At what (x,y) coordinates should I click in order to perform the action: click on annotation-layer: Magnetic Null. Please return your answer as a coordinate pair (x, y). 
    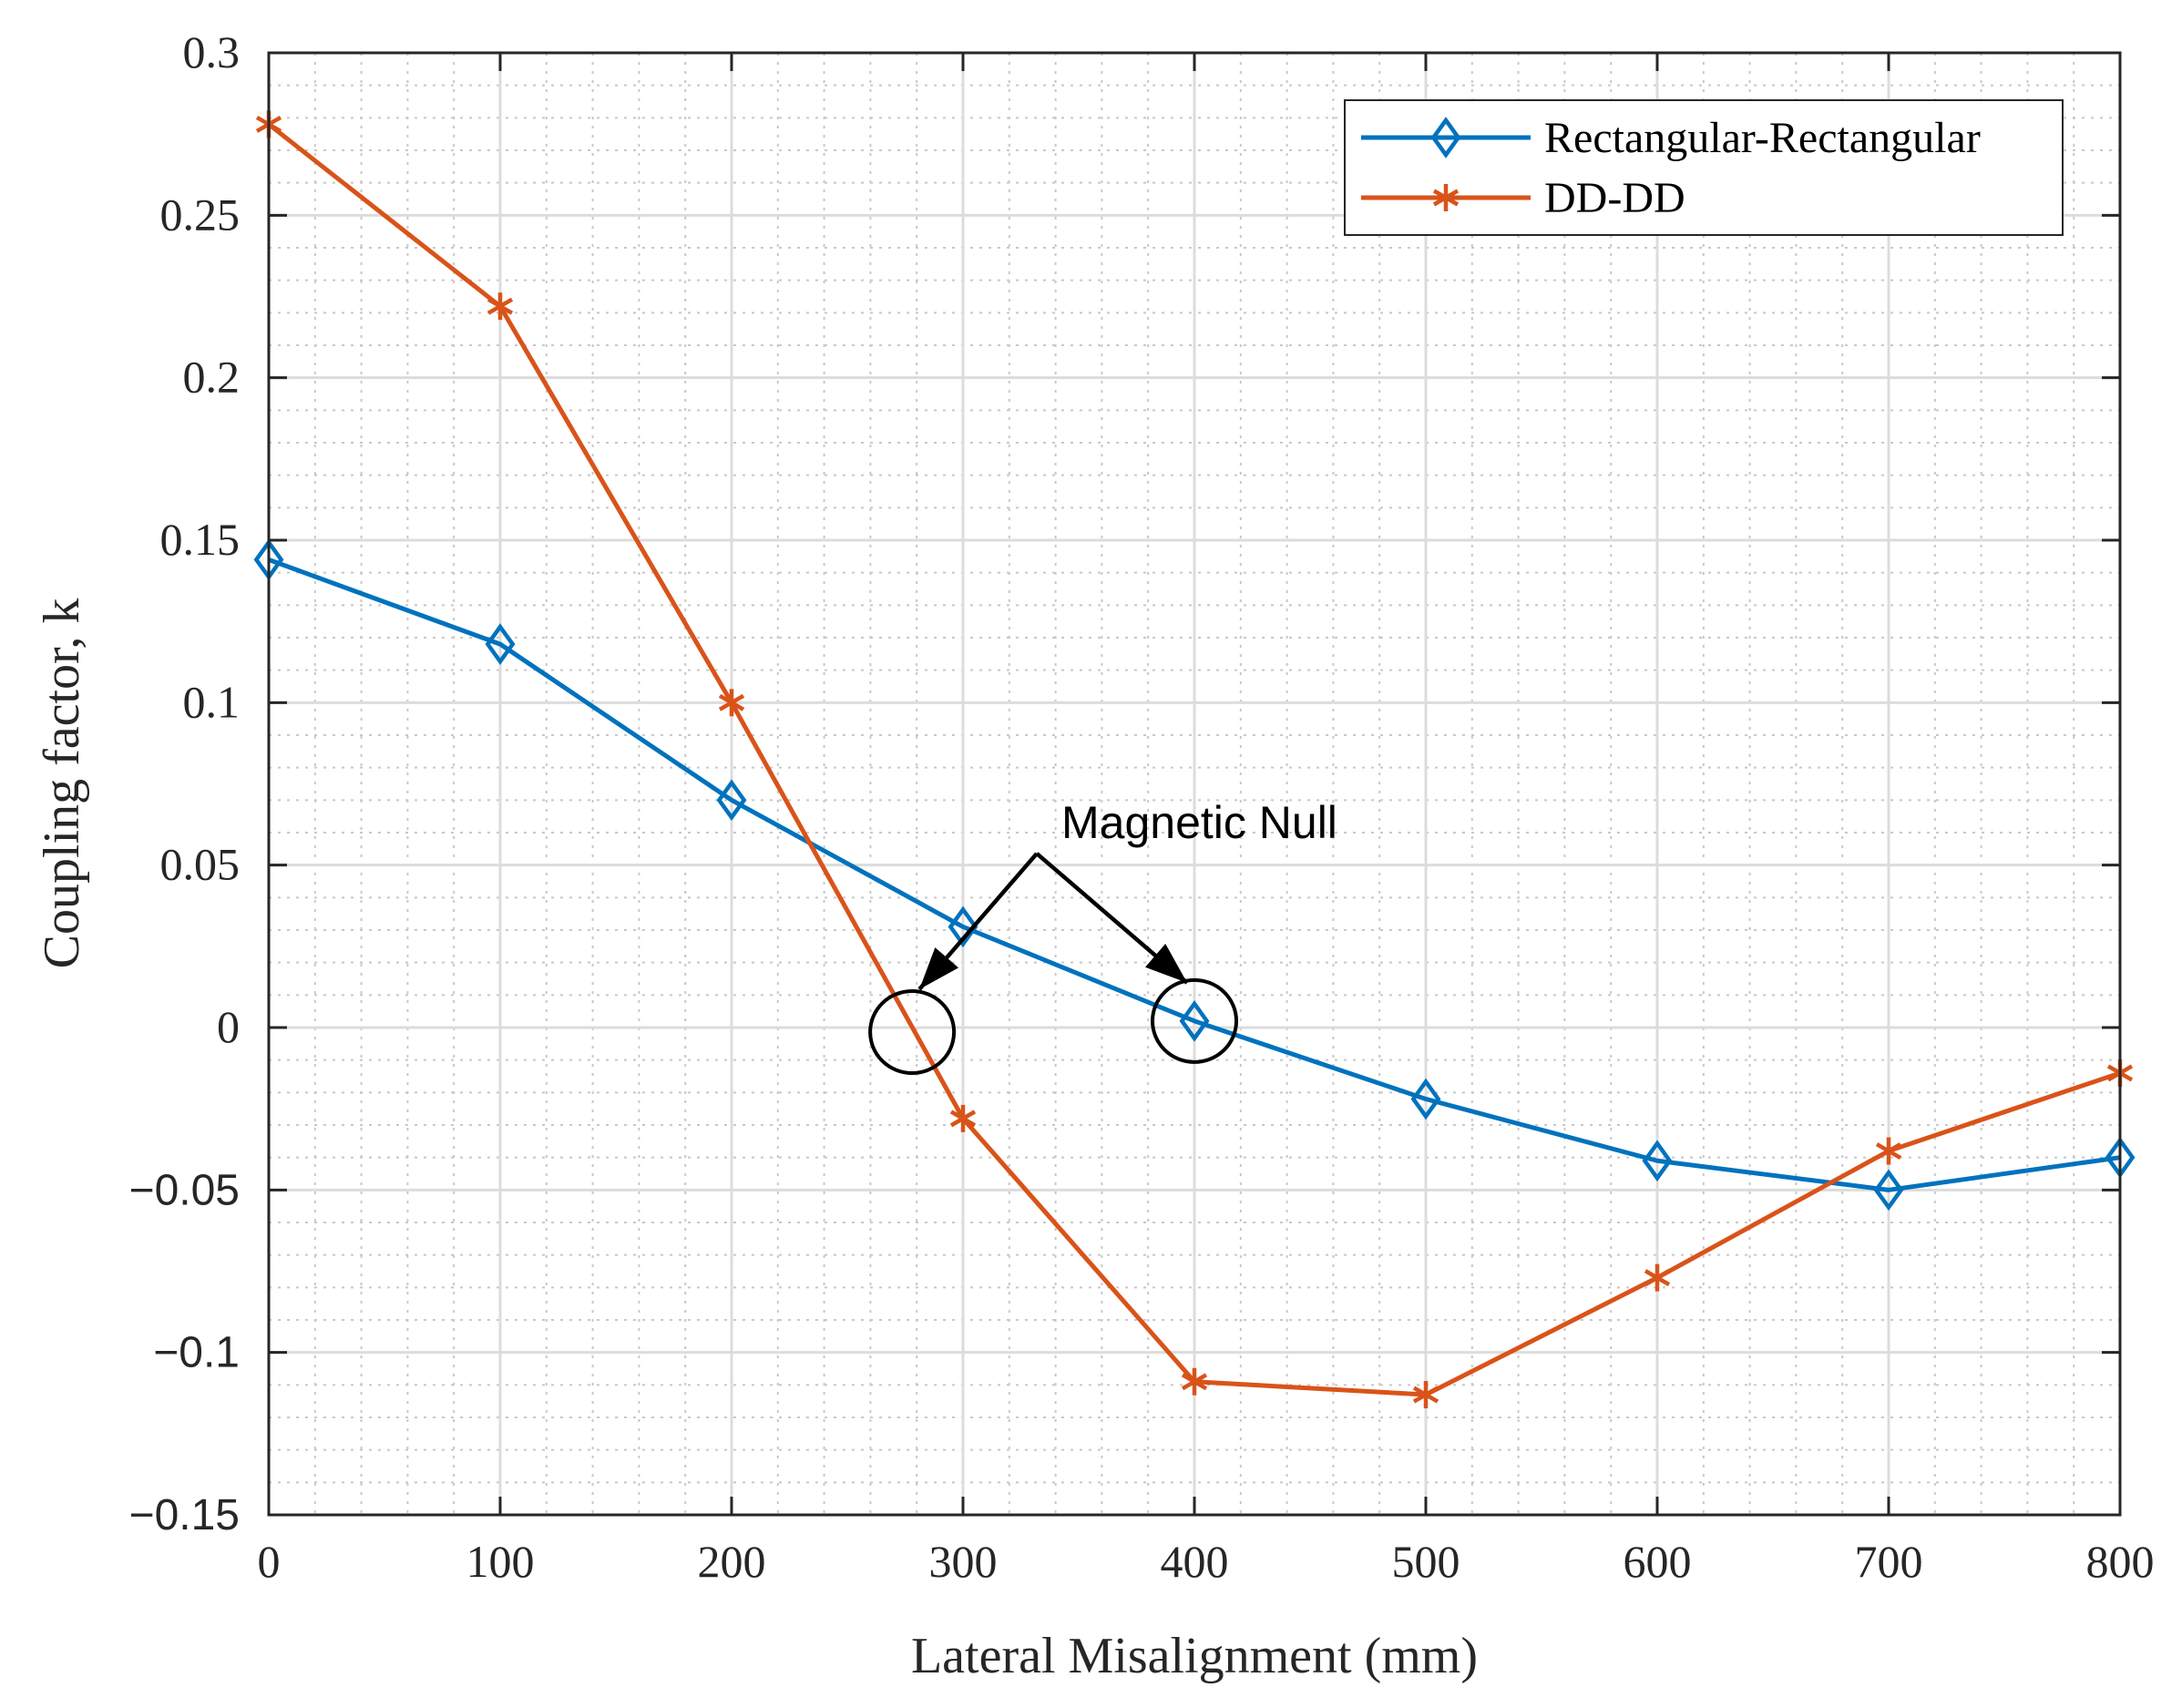
    Looking at the image, I should click on (1102, 936).